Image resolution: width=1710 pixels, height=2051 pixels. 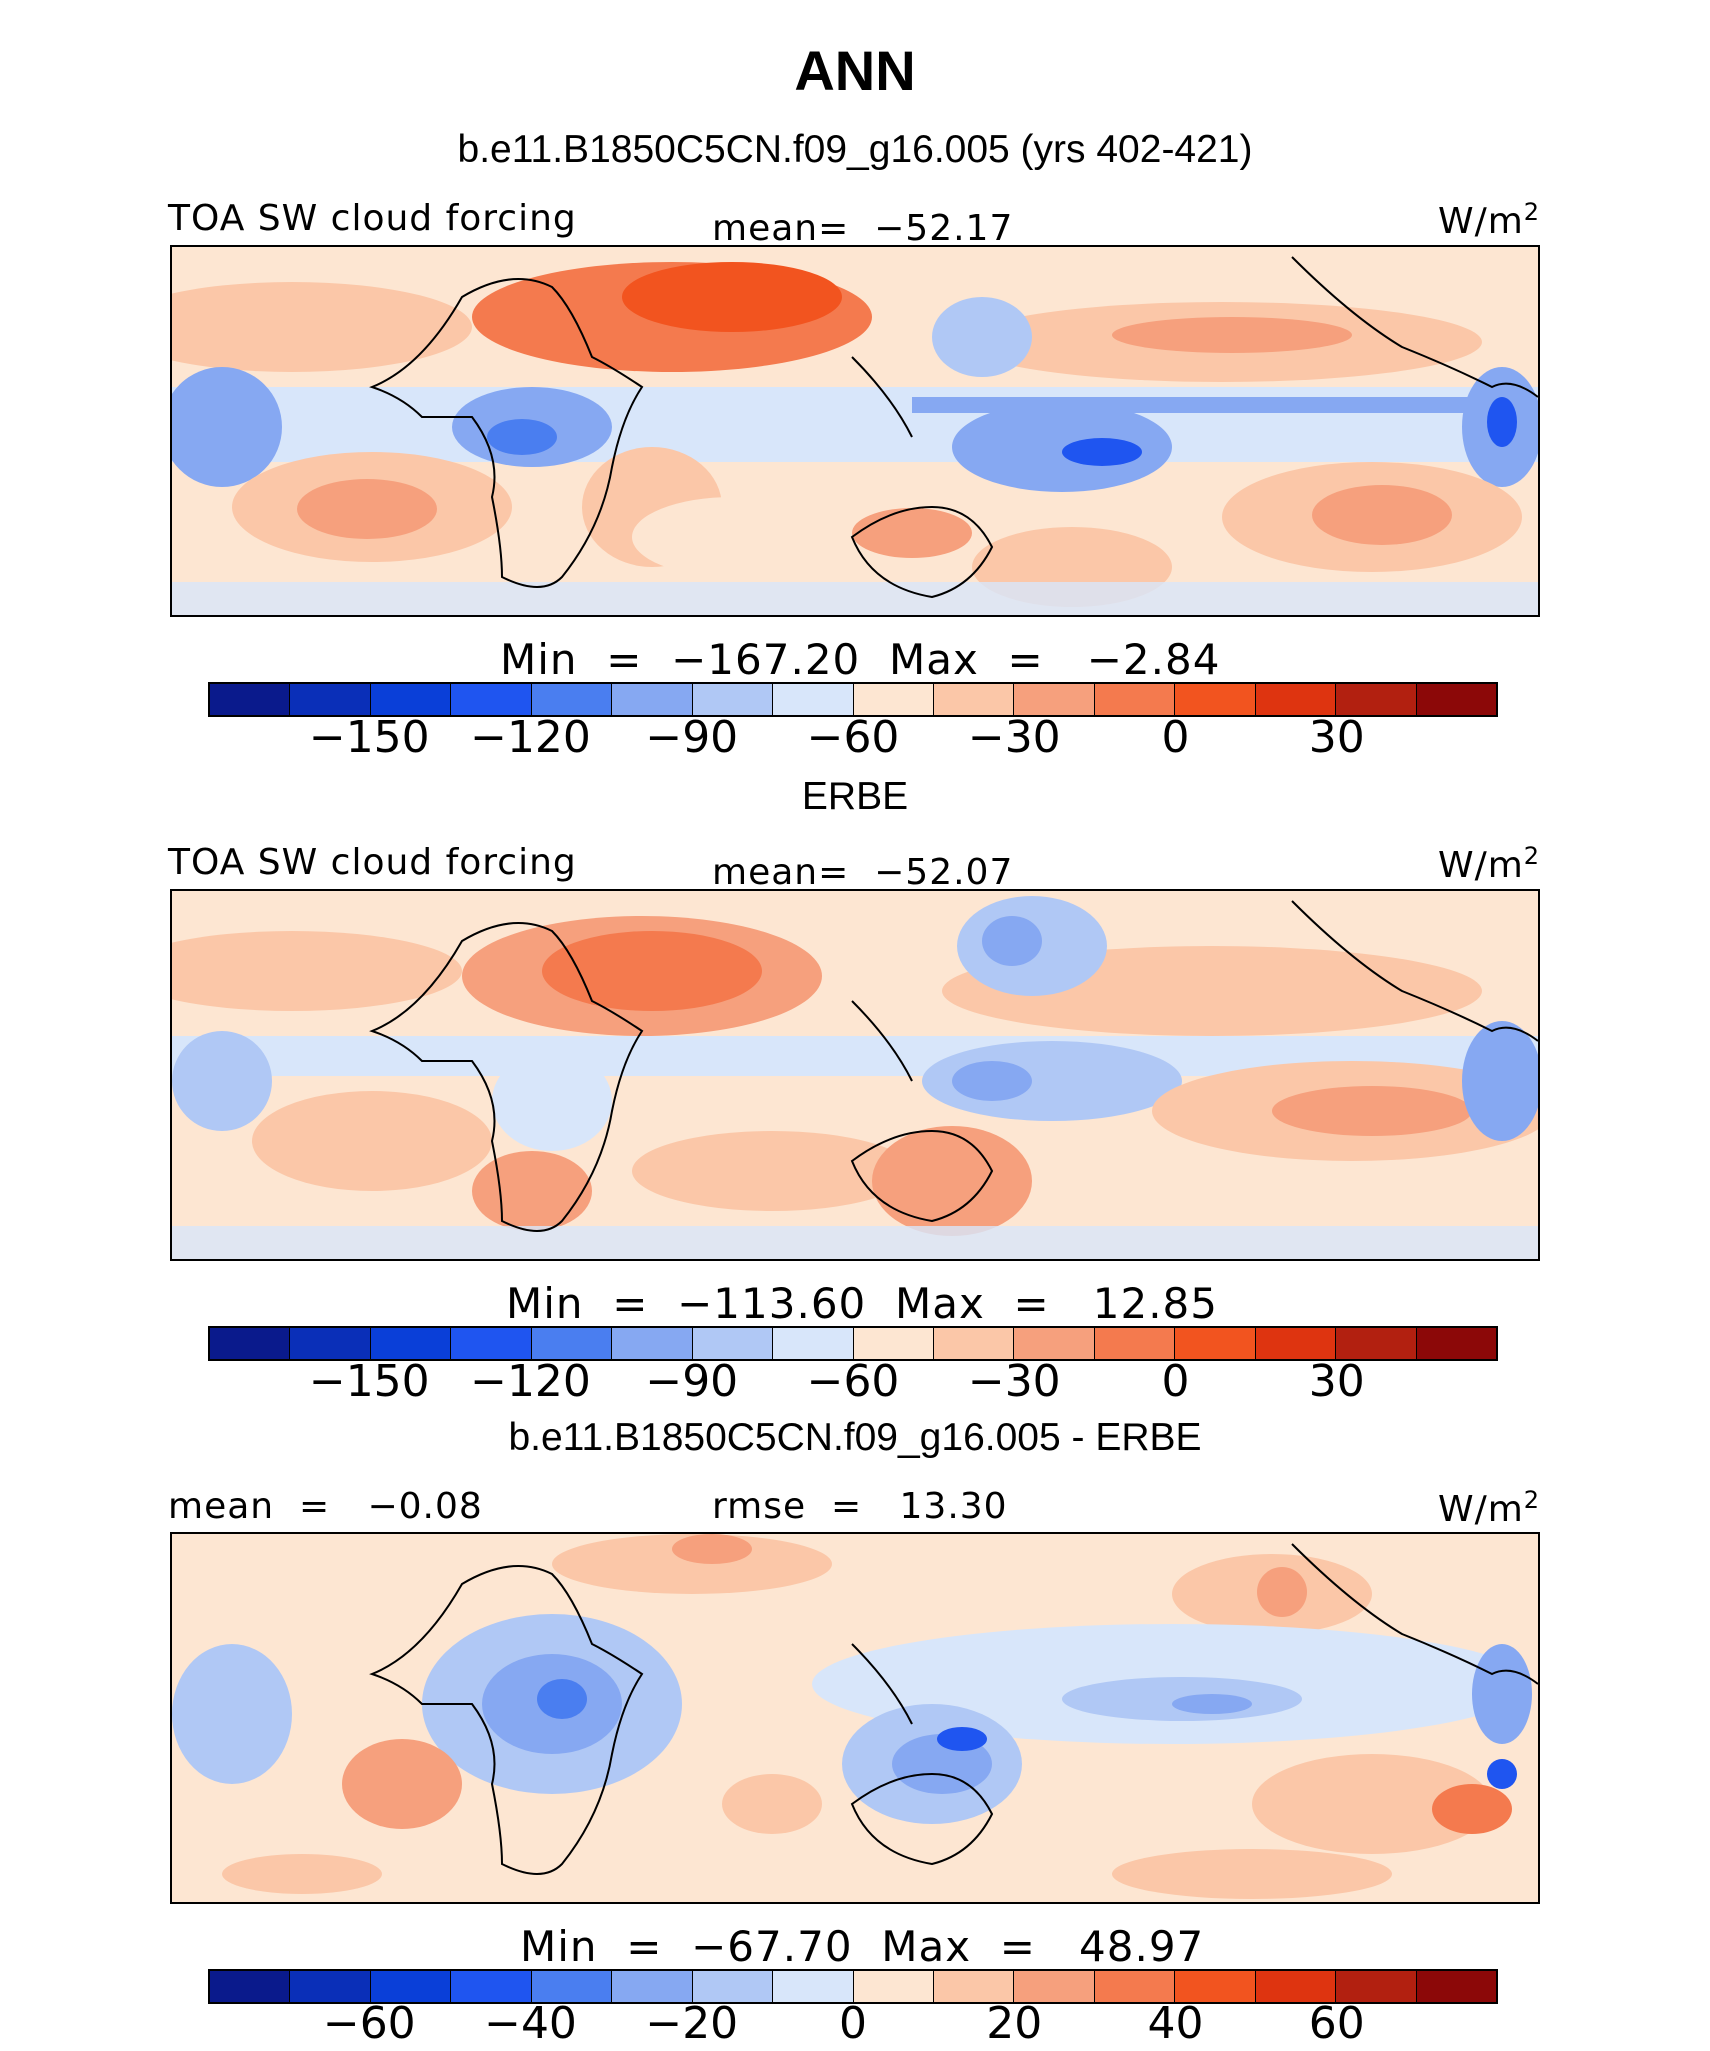 What do you see at coordinates (863, 228) in the screenshot?
I see `panel-1-mean-label: mean= −52.17` at bounding box center [863, 228].